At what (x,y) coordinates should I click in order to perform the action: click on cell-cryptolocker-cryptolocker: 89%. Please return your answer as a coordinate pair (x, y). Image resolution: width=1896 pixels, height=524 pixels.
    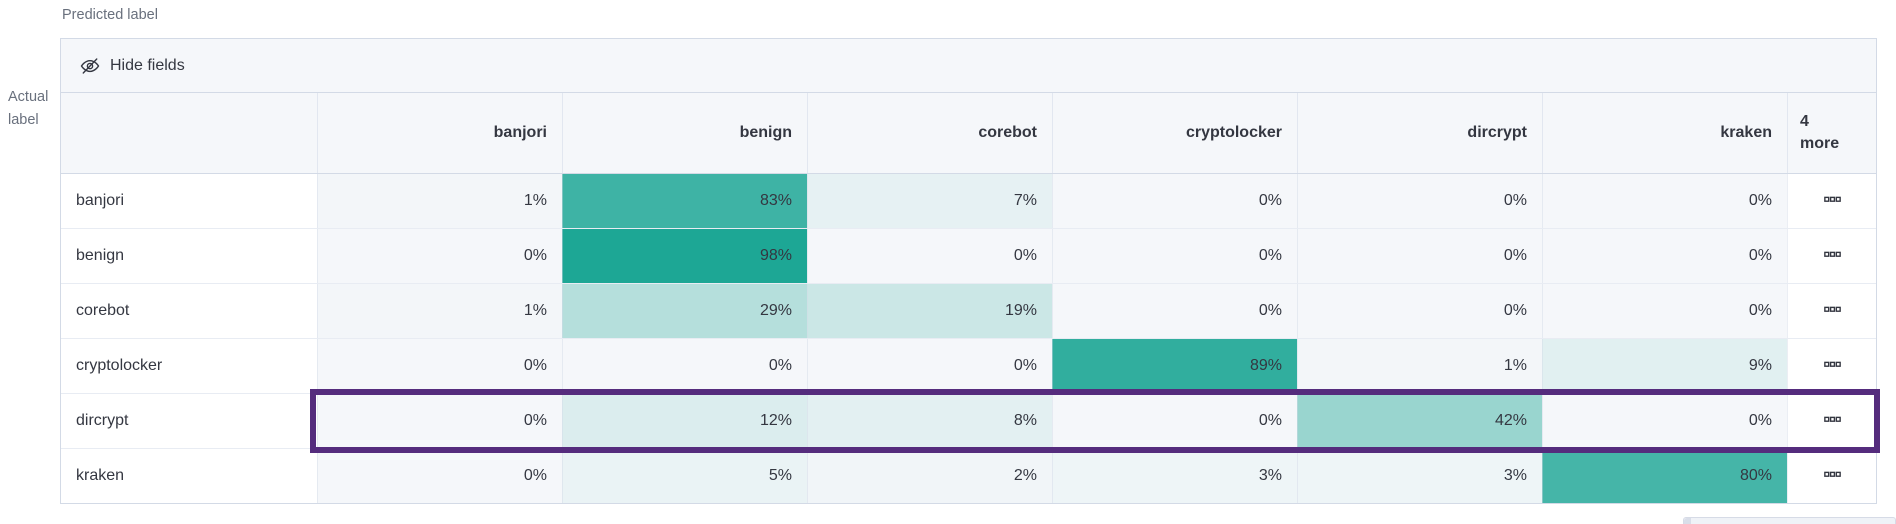
    Looking at the image, I should click on (1174, 366).